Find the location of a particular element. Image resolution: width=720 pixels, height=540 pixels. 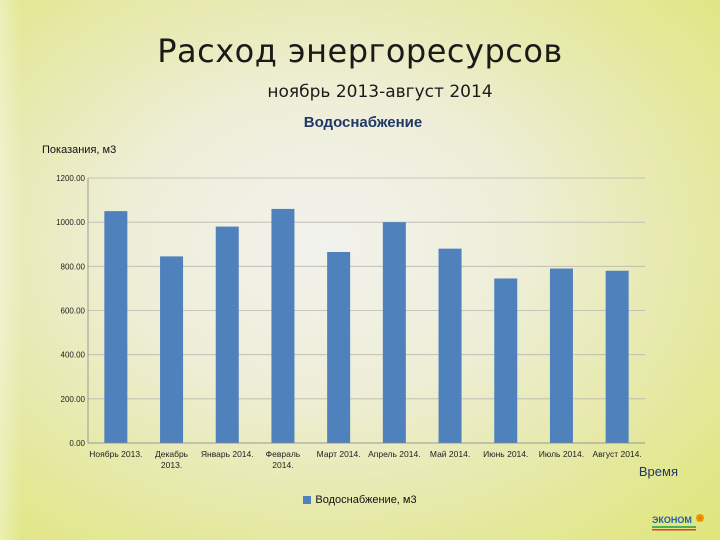

y-tick-label: 1200.00 is located at coordinates (70, 178).